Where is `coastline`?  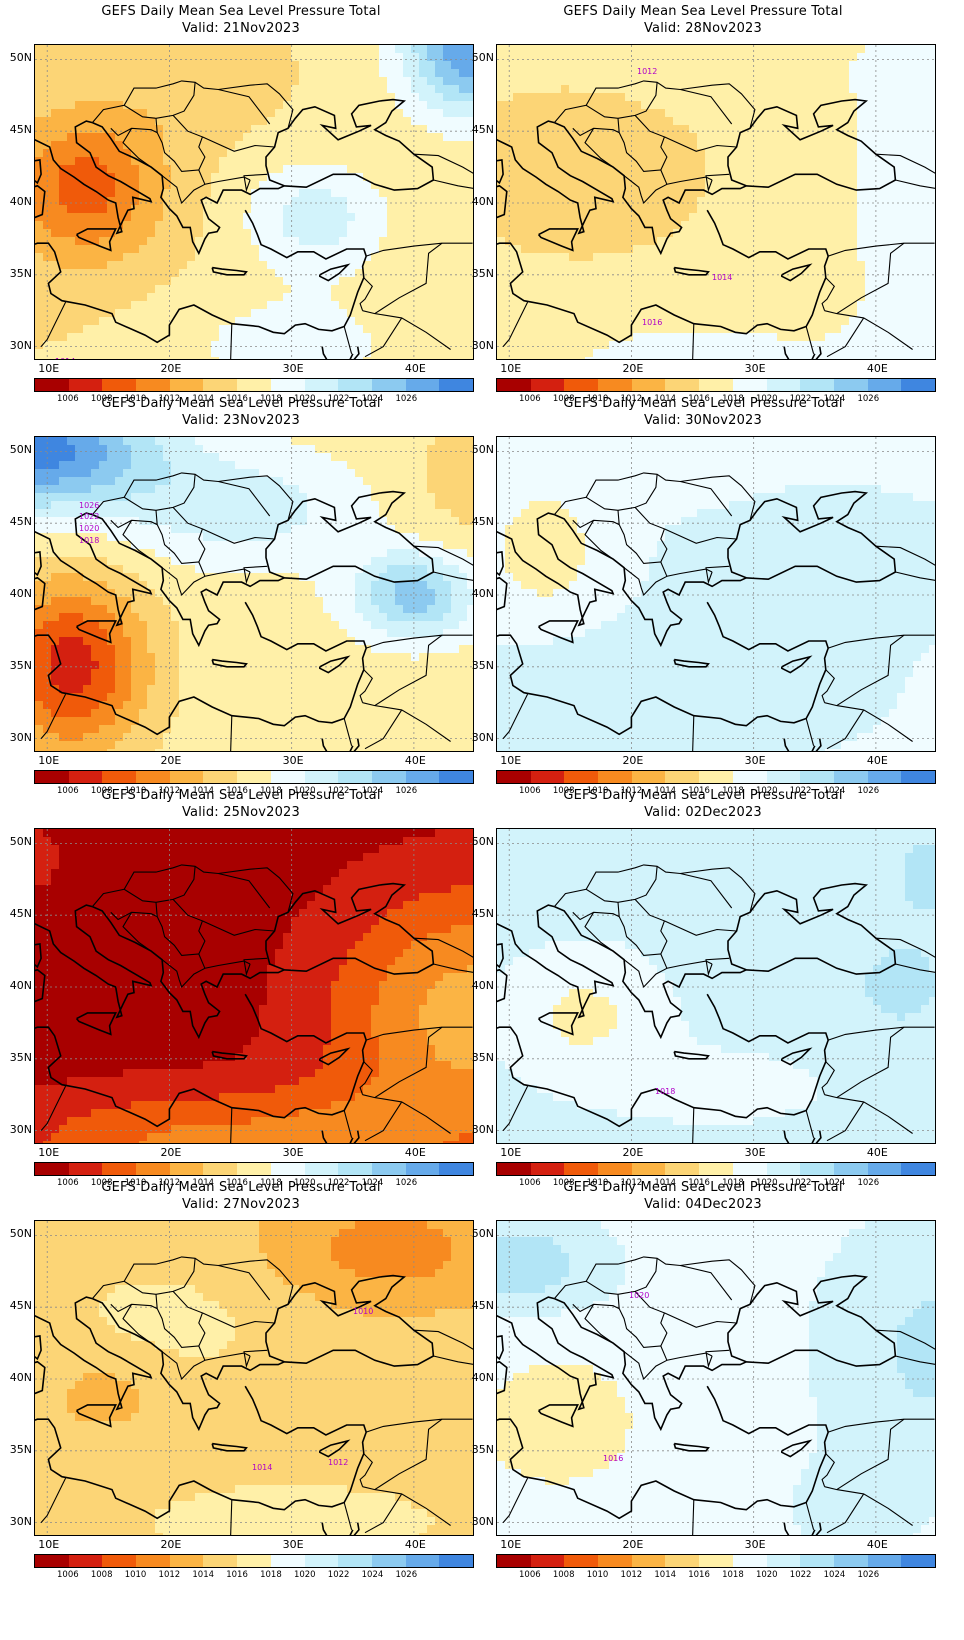 coastline is located at coordinates (201, 276).